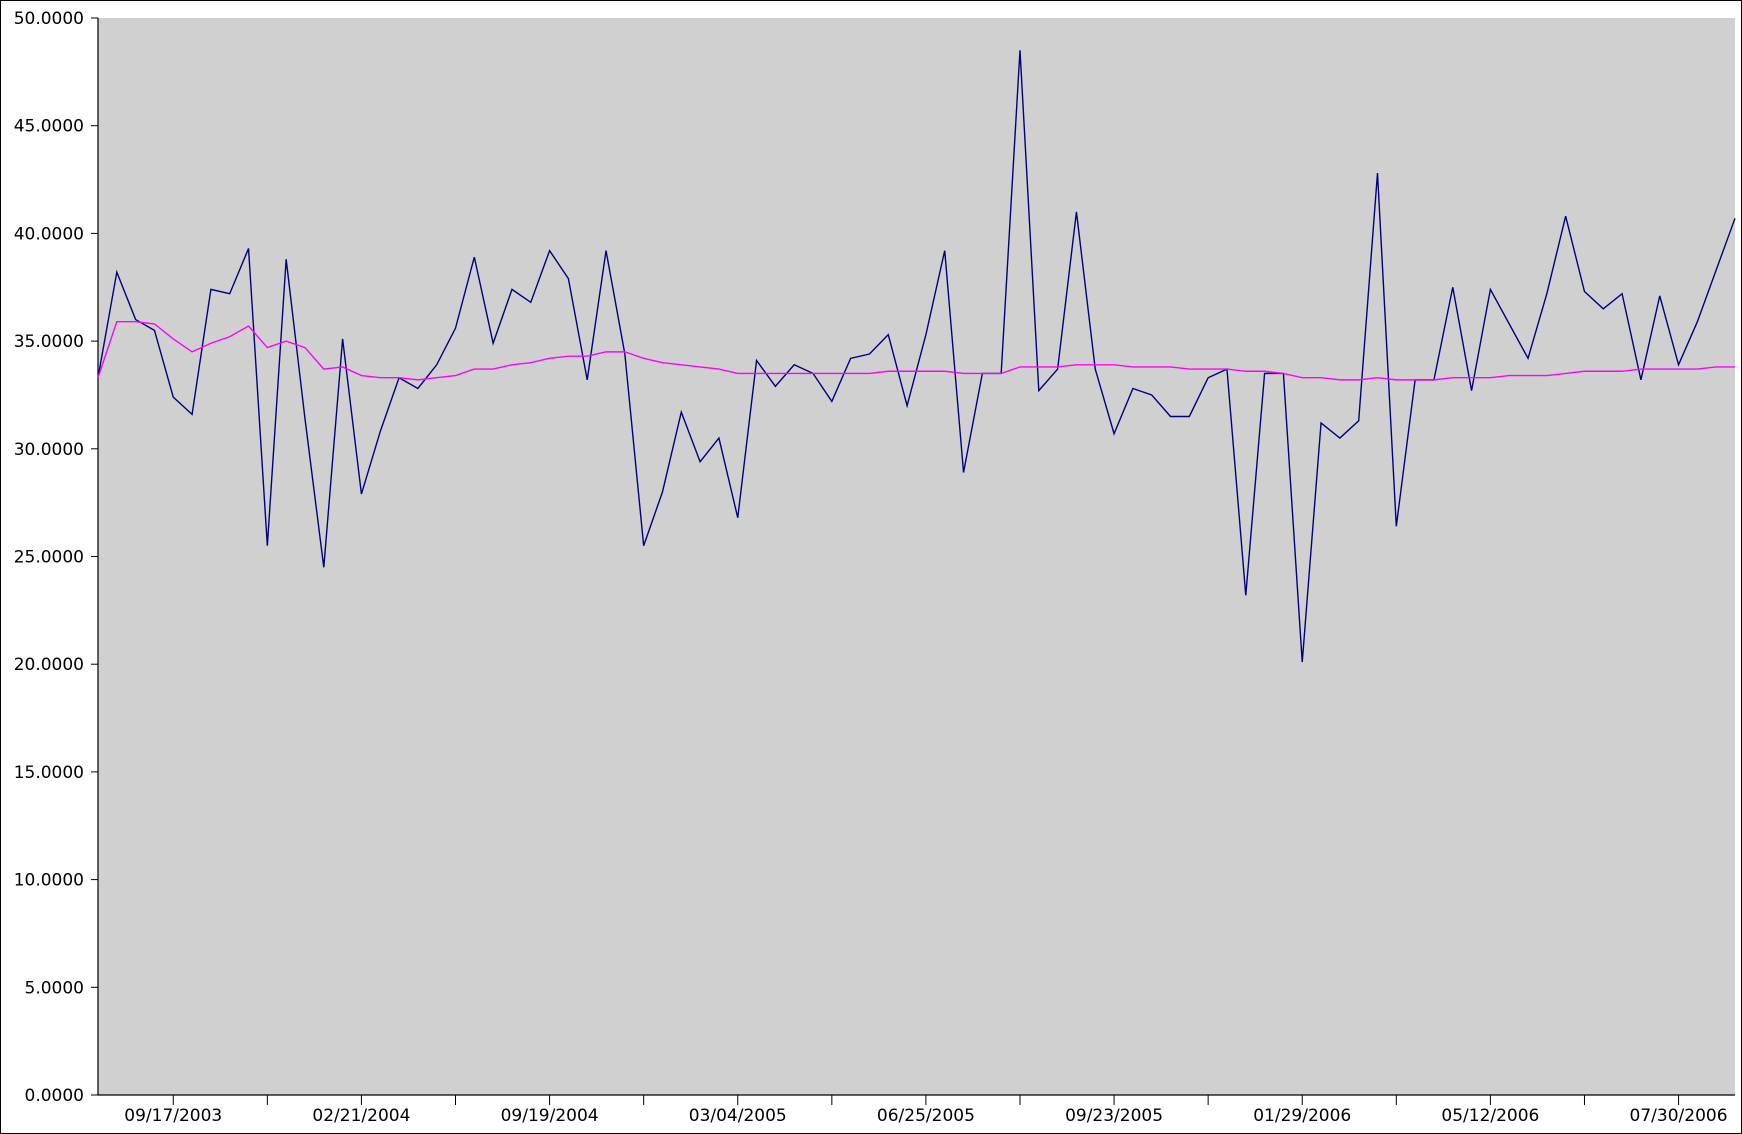  I want to click on y-tick-label: 35.0000, so click(49, 342).